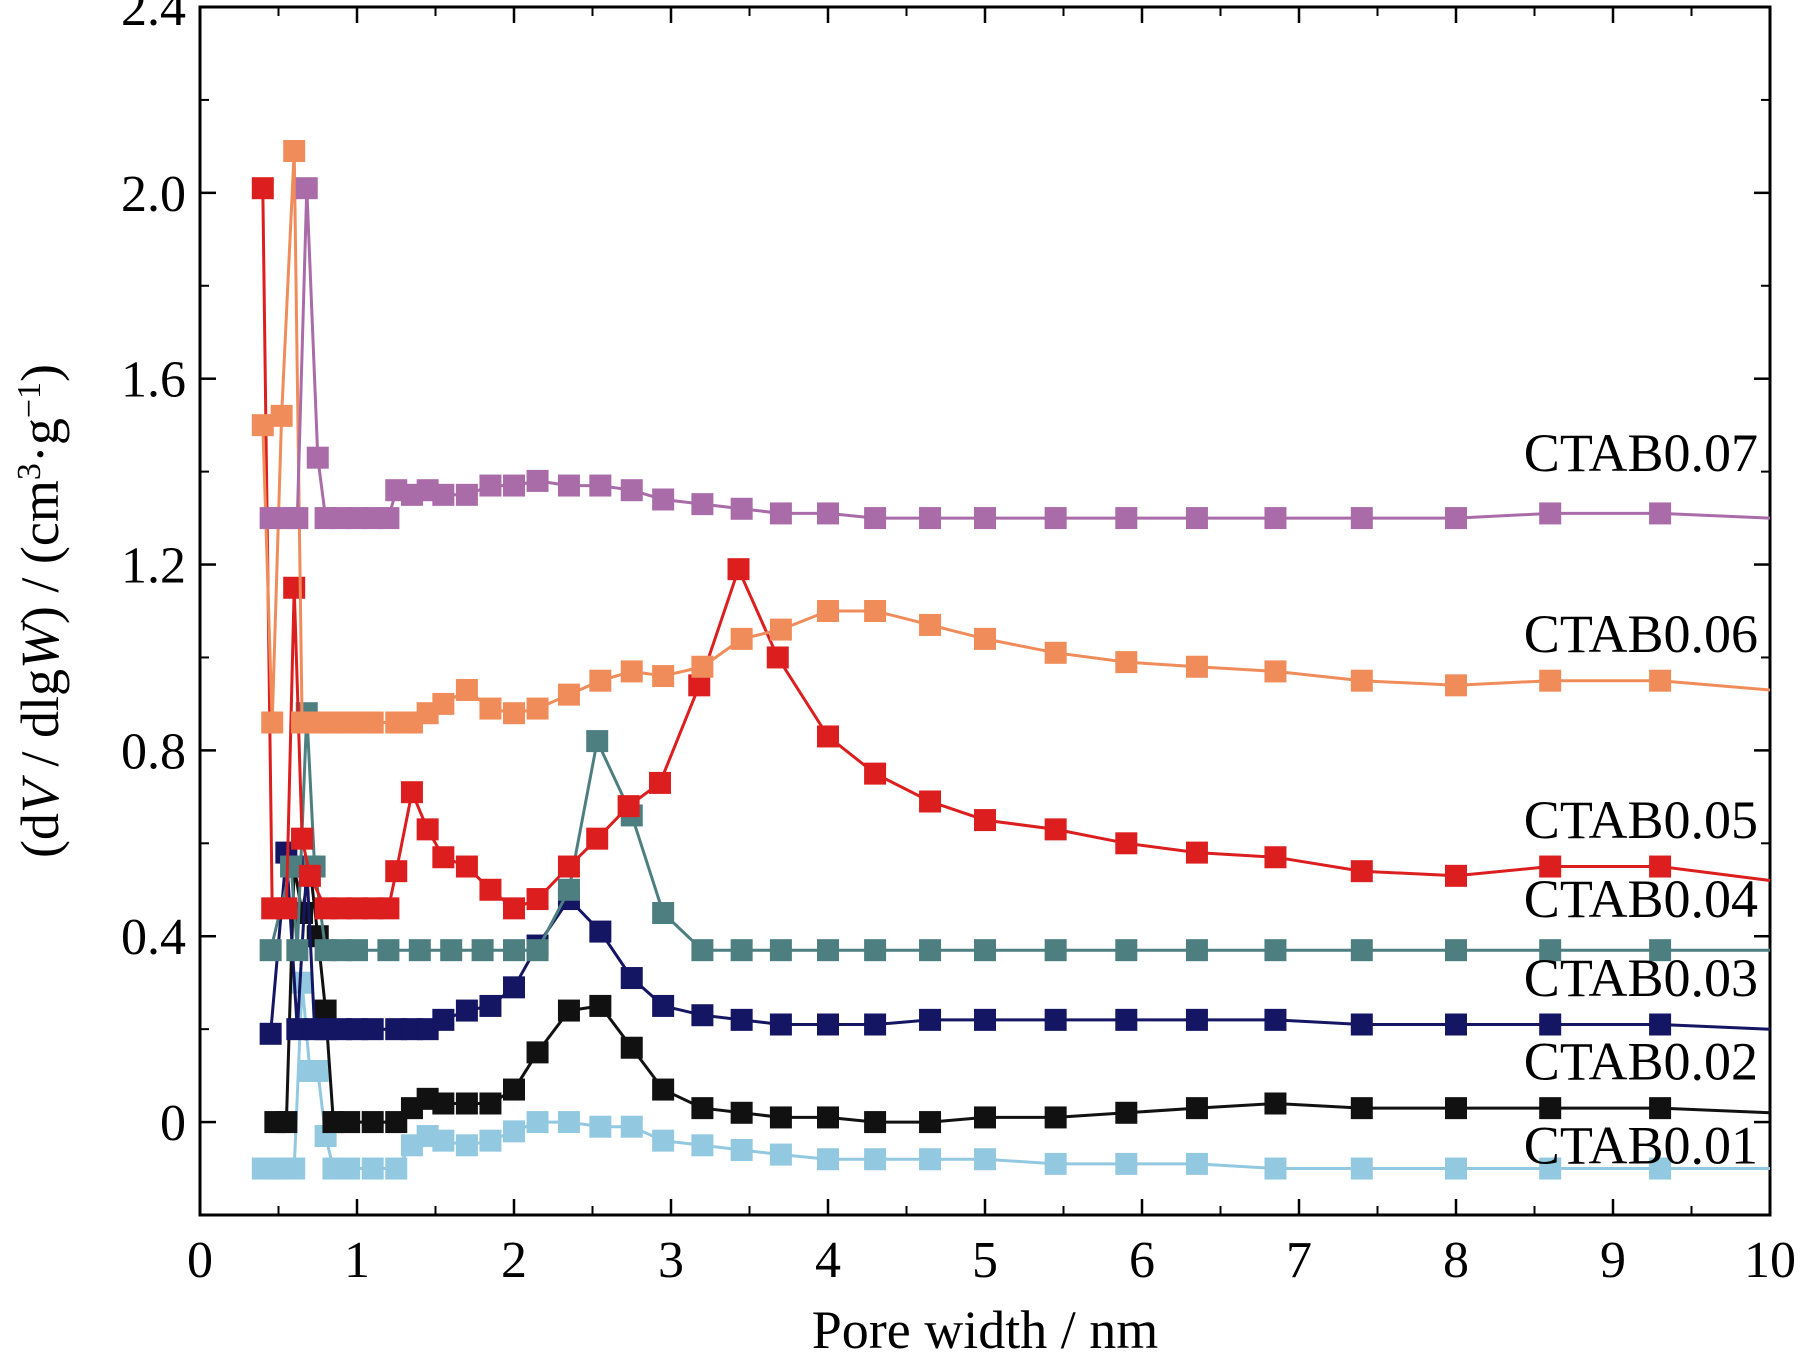 This screenshot has width=1805, height=1358. I want to click on x-tick-label: 5, so click(985, 1260).